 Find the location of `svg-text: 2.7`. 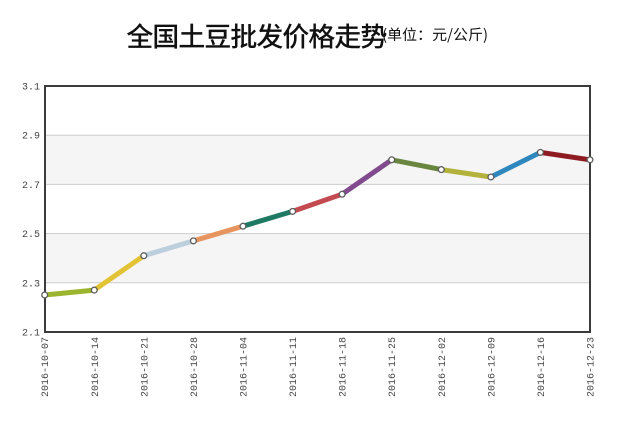

svg-text: 2.7 is located at coordinates (31, 186).